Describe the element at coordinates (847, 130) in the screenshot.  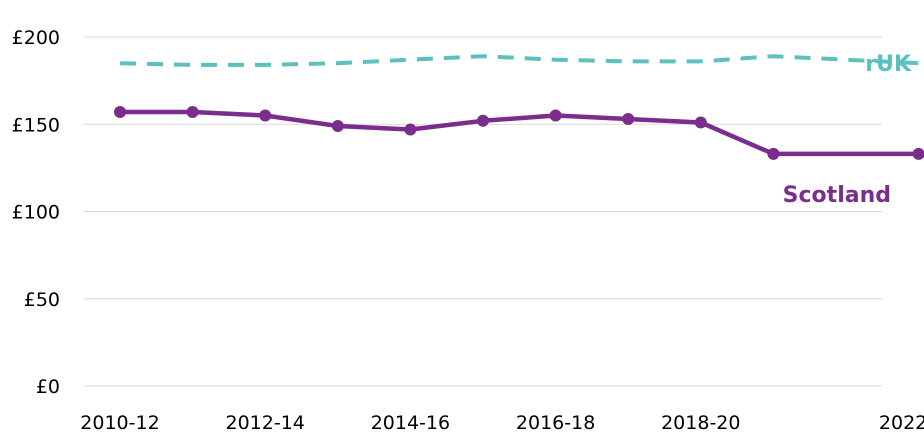
I see `series-labels: rUK Scotland` at that location.